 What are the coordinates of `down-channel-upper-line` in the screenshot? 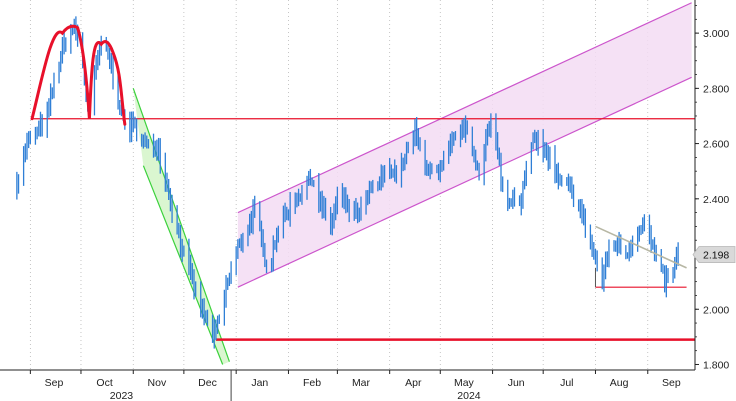 It's located at (181, 225).